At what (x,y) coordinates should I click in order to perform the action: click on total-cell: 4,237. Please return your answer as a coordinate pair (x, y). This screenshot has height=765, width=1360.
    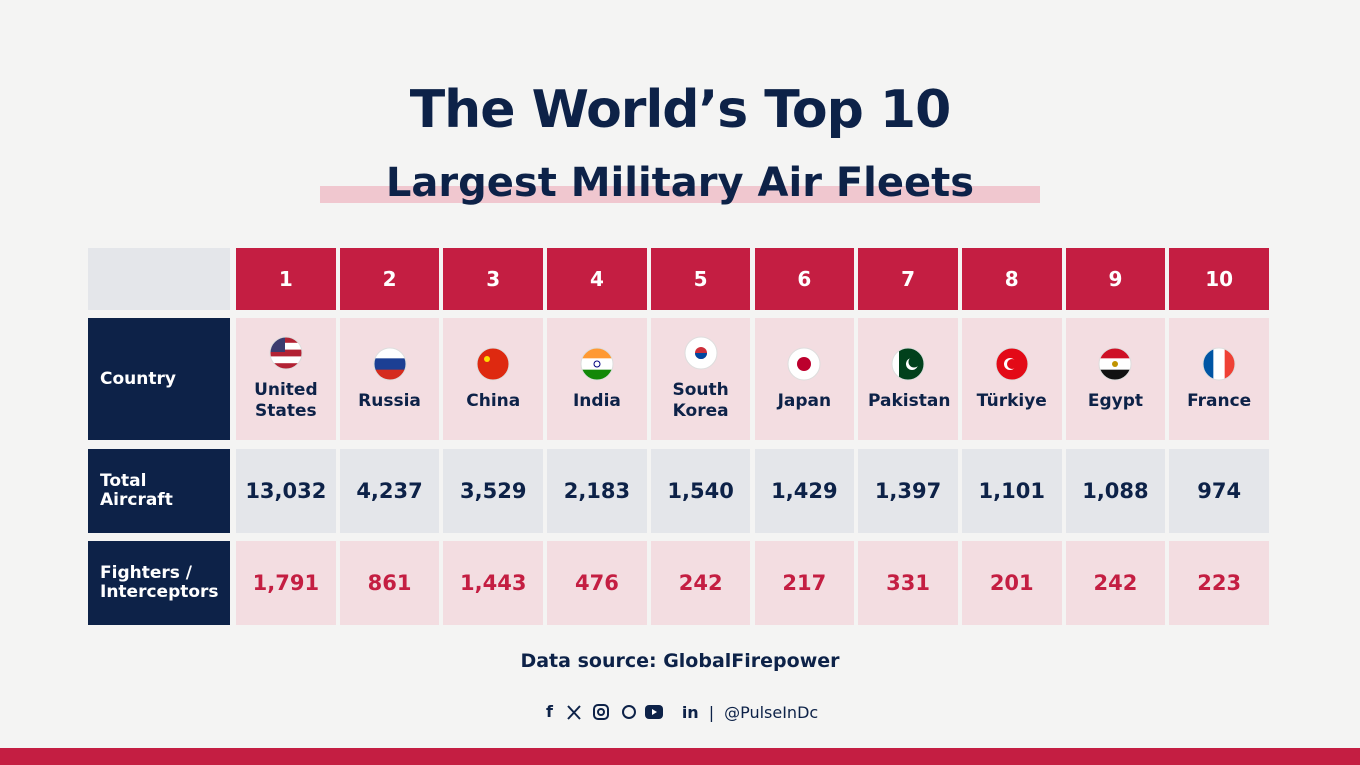
    Looking at the image, I should click on (389, 491).